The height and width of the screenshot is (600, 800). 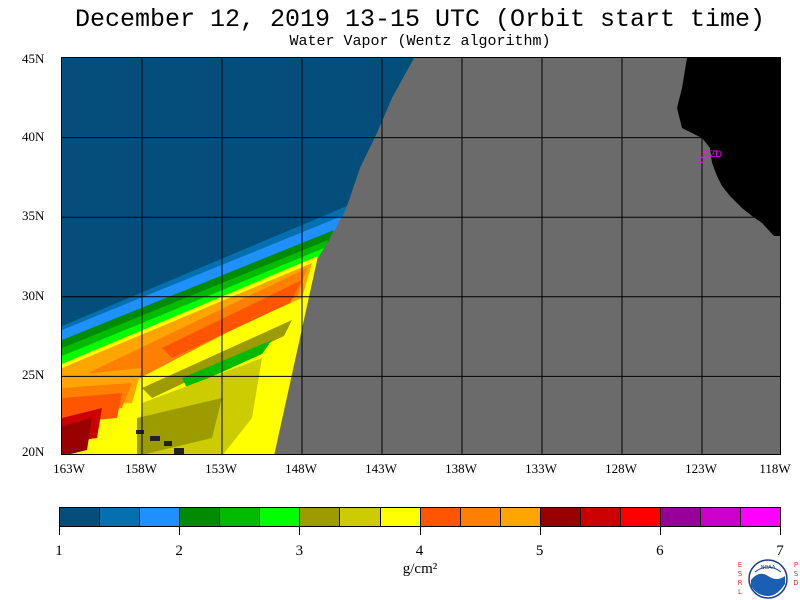 What do you see at coordinates (768, 568) in the screenshot?
I see `svg-text: NOAA` at bounding box center [768, 568].